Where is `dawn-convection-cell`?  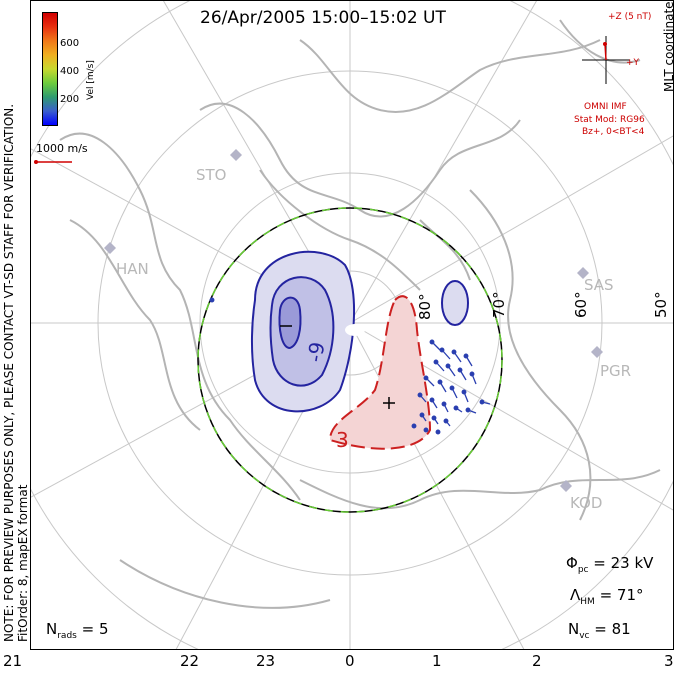 dawn-convection-cell is located at coordinates (380, 372).